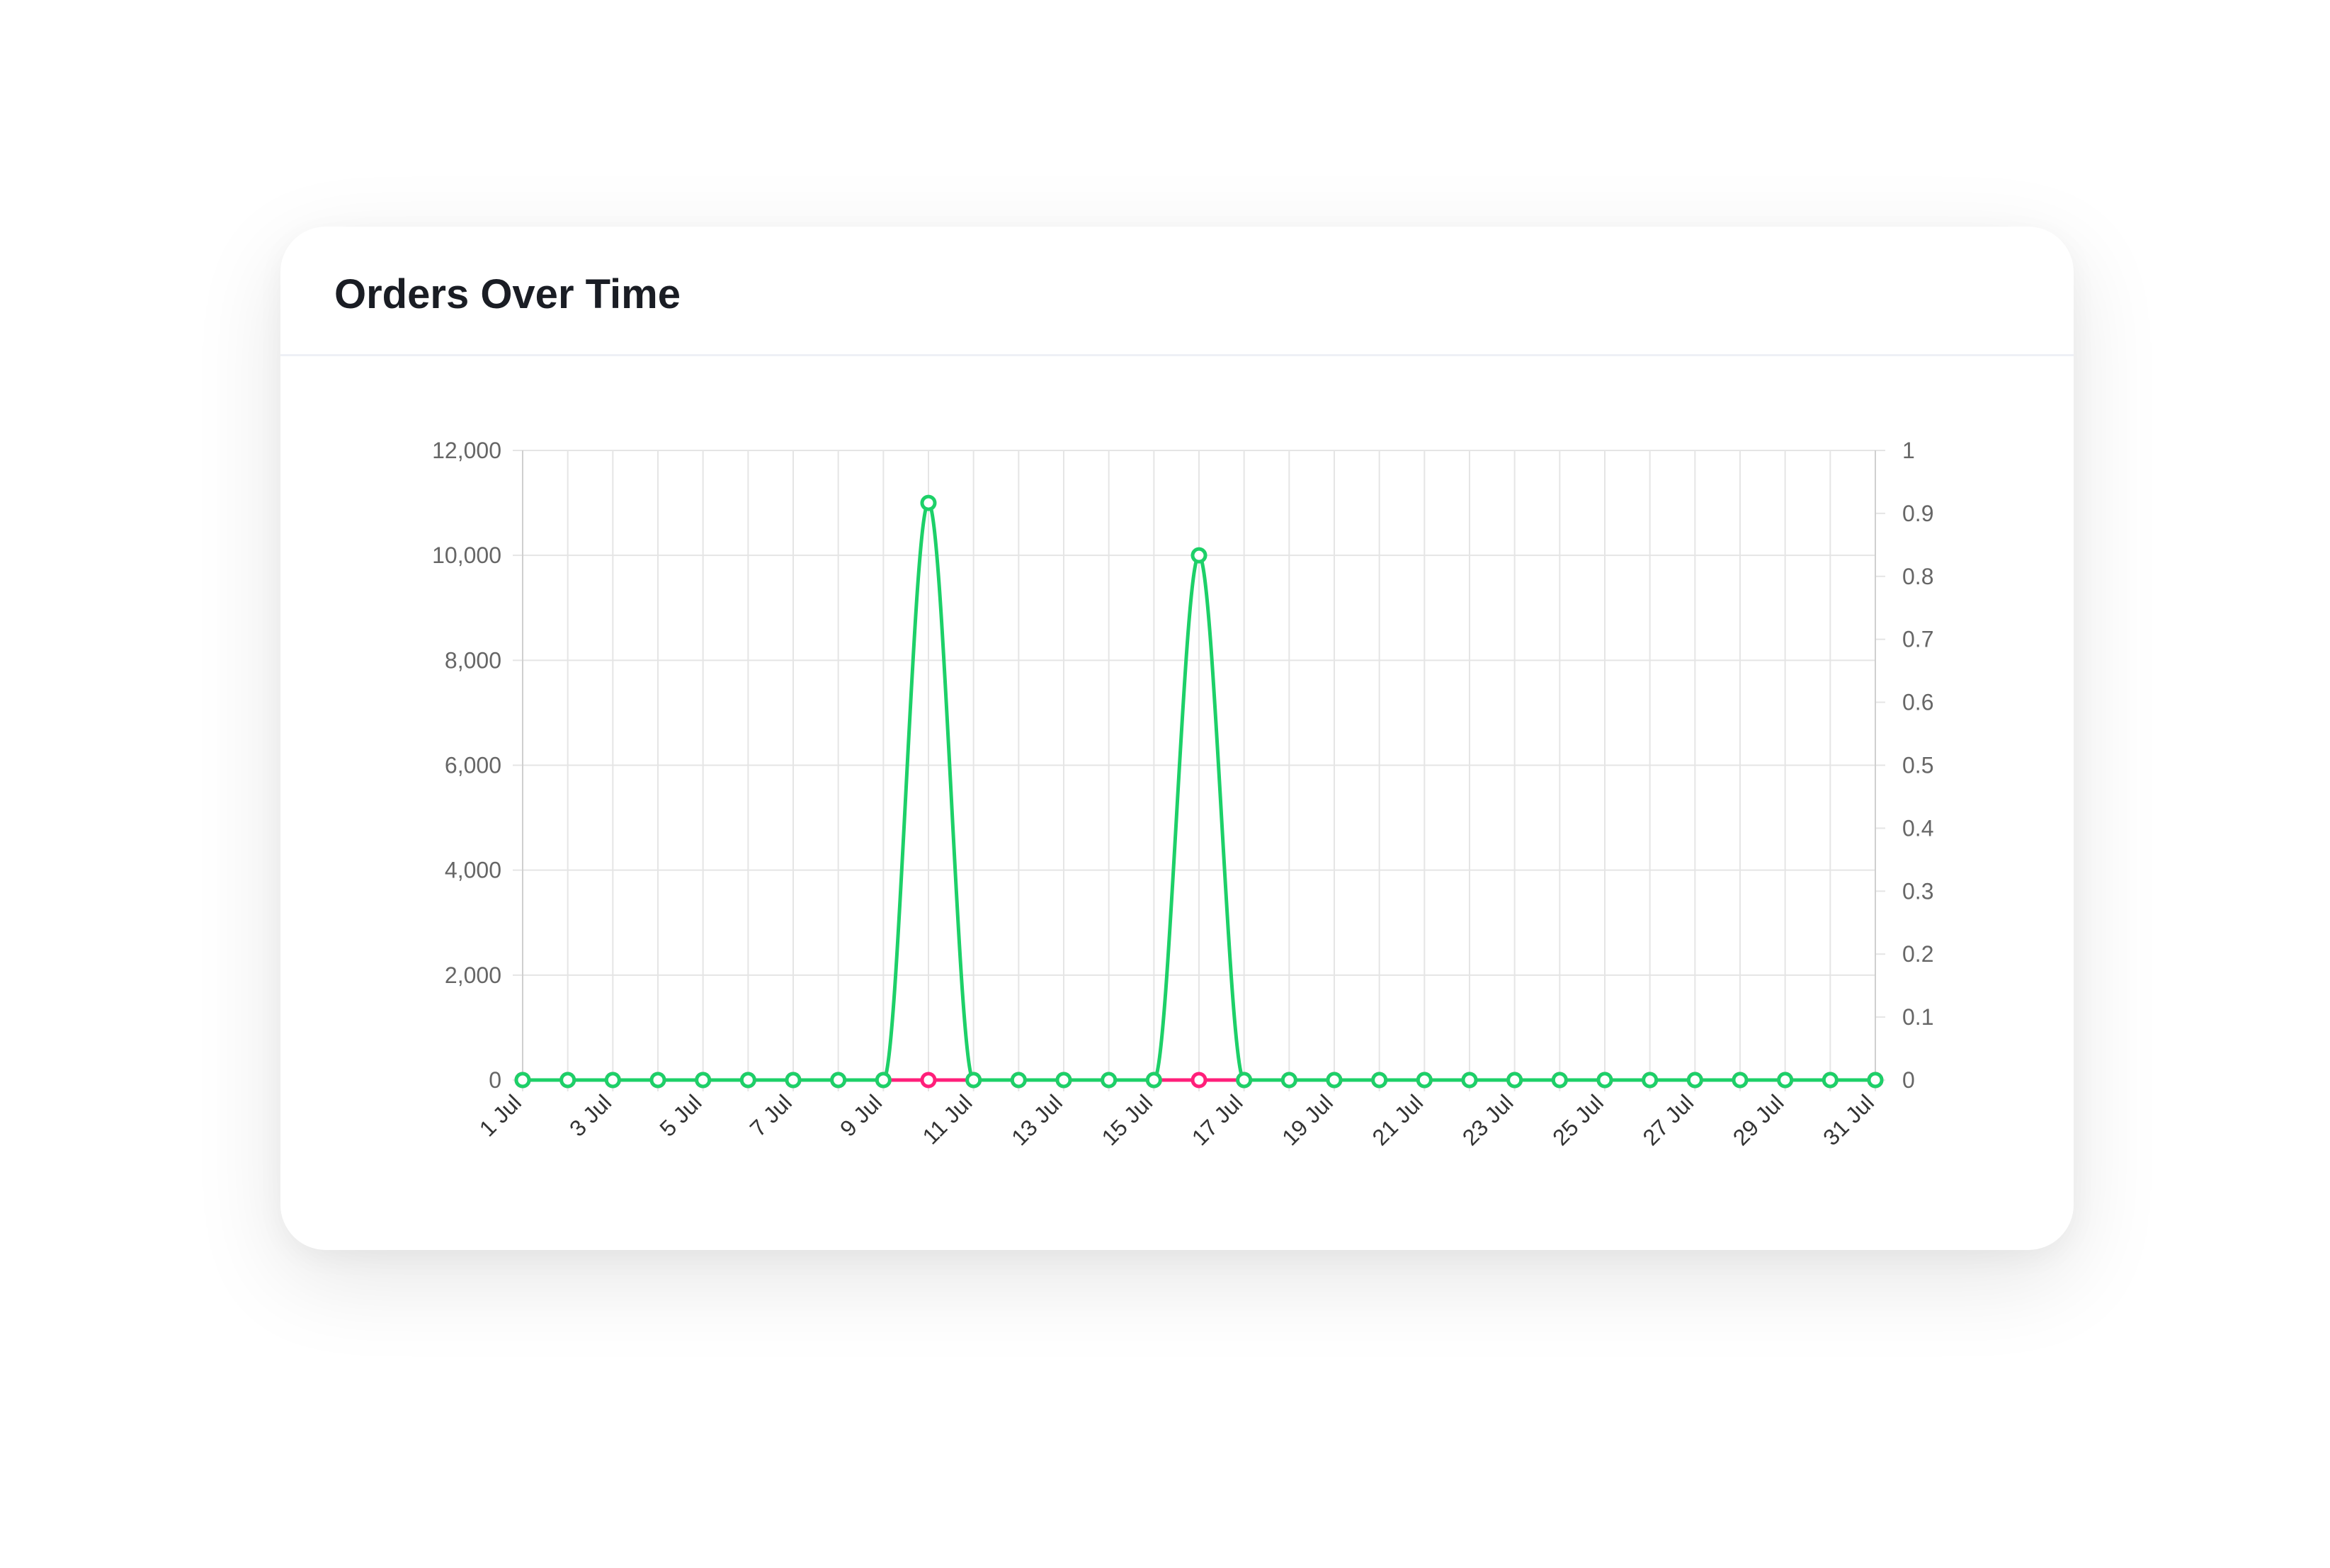 The height and width of the screenshot is (1568, 2330). I want to click on x-tick-label: 17 Jul, so click(1217, 1119).